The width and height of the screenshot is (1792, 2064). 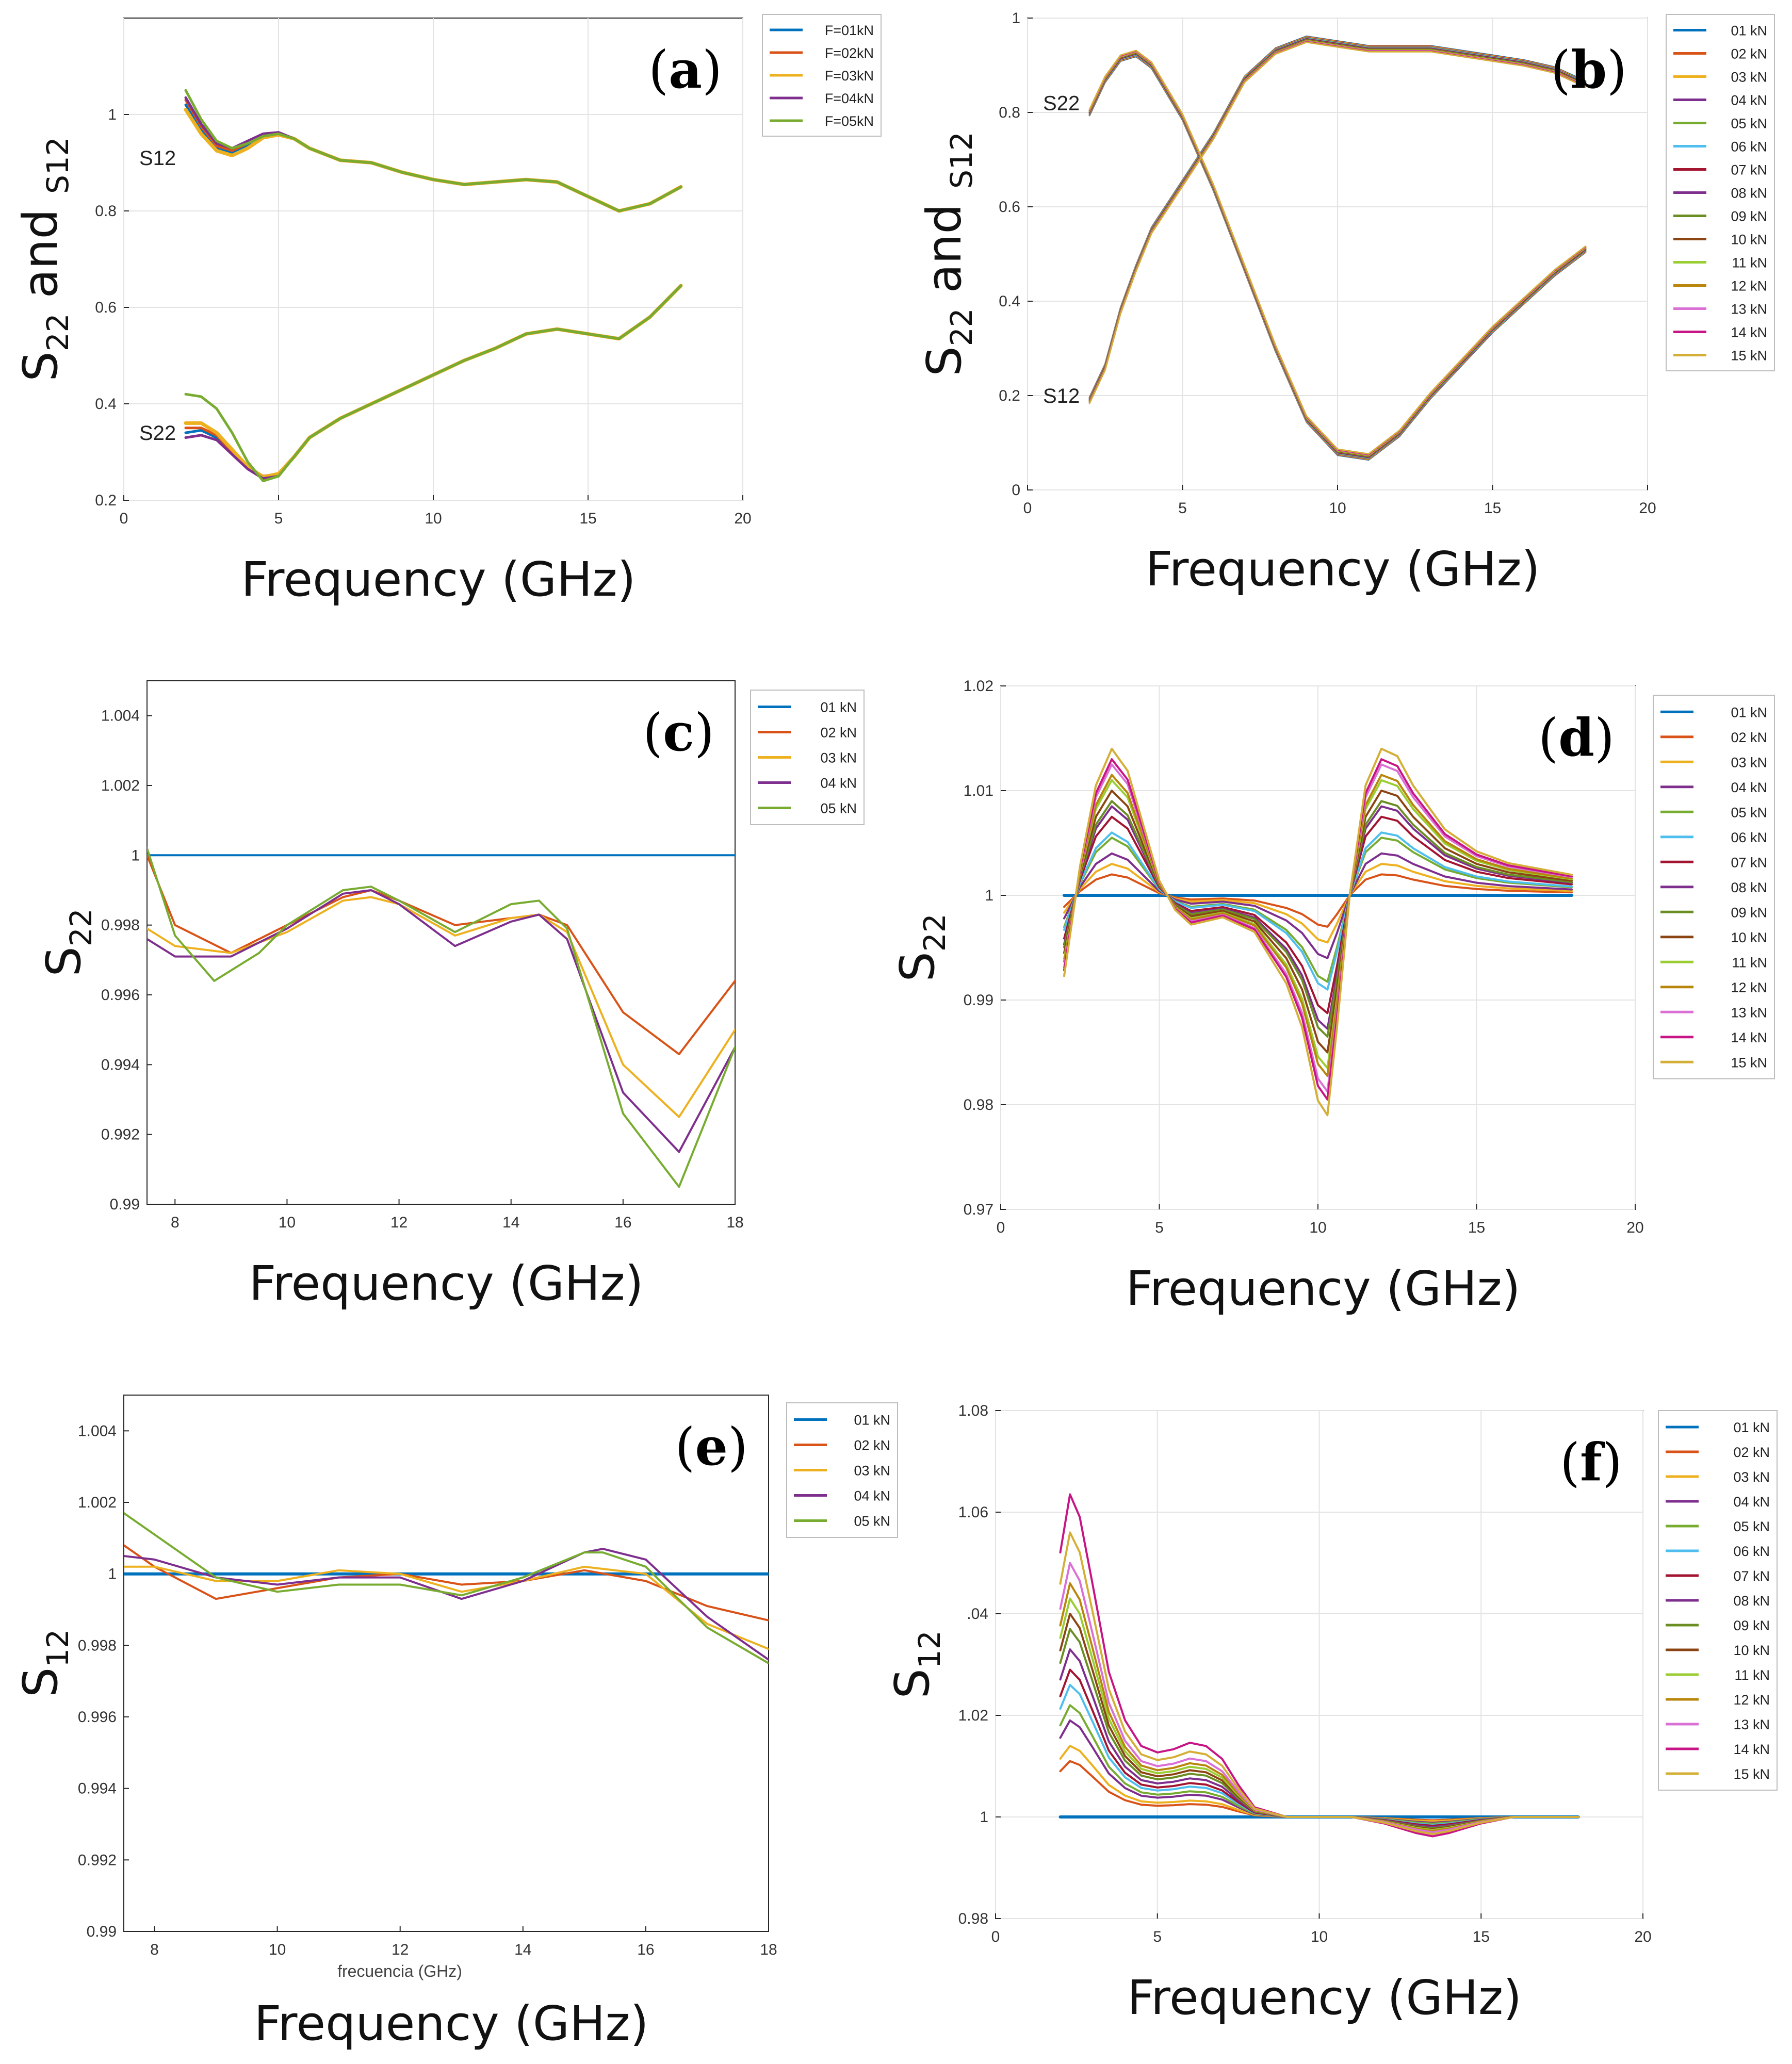 What do you see at coordinates (433, 151) in the screenshot?
I see `series-line-f-05kn` at bounding box center [433, 151].